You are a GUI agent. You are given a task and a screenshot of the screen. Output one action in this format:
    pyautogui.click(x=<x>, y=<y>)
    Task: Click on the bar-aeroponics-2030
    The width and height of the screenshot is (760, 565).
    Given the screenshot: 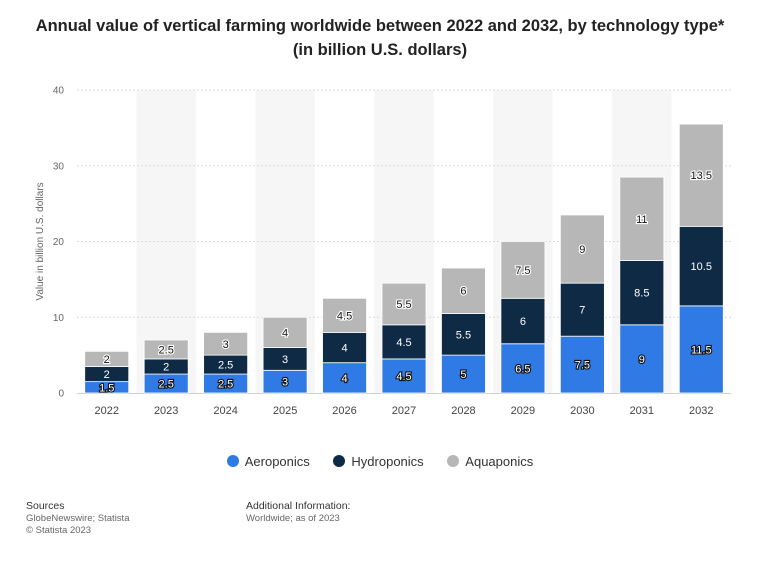 What is the action you would take?
    pyautogui.click(x=582, y=364)
    